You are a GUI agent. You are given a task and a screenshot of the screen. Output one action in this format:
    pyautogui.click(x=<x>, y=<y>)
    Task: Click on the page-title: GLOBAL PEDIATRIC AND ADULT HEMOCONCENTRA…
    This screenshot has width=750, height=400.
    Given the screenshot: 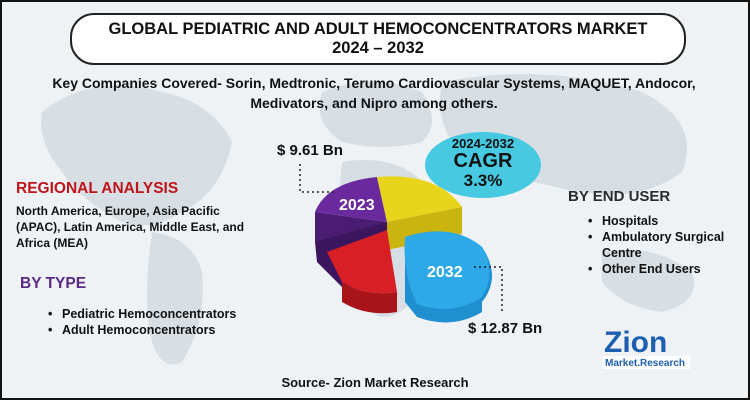 What is the action you would take?
    pyautogui.click(x=378, y=38)
    